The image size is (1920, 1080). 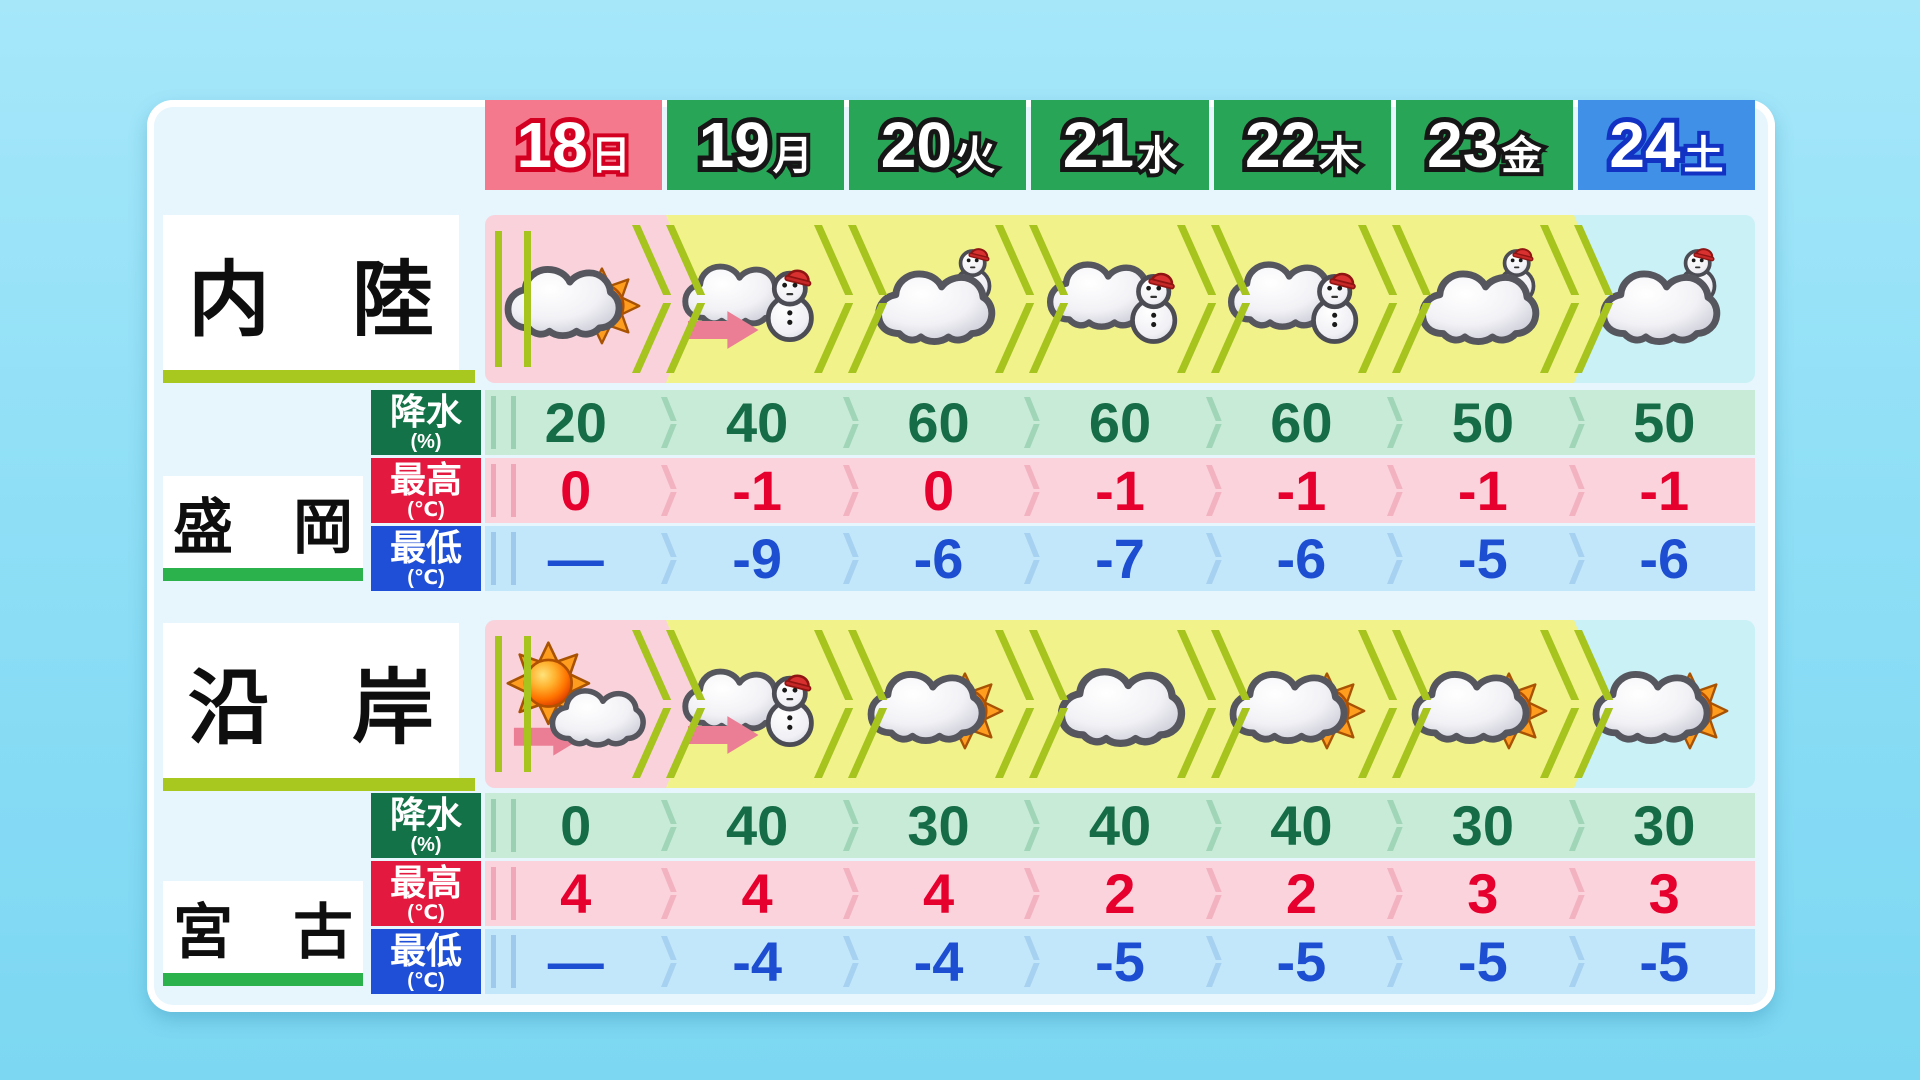 What do you see at coordinates (1484, 145) in the screenshot?
I see `day-header-weekday: 23 金` at bounding box center [1484, 145].